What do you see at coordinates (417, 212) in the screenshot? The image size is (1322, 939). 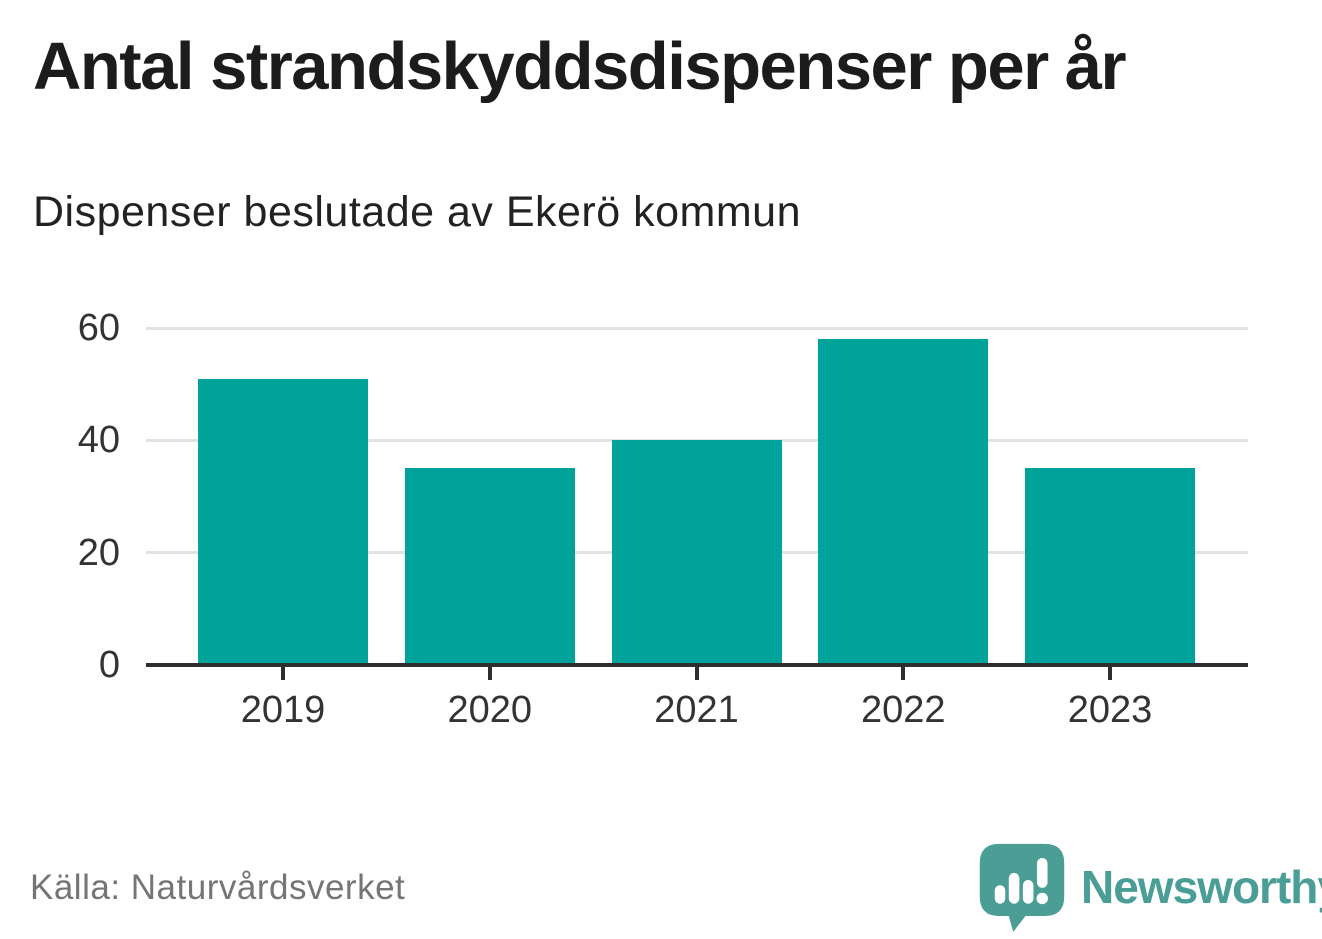 I see `chart-subtitle: Dispenser beslutade av Ekerö kommun` at bounding box center [417, 212].